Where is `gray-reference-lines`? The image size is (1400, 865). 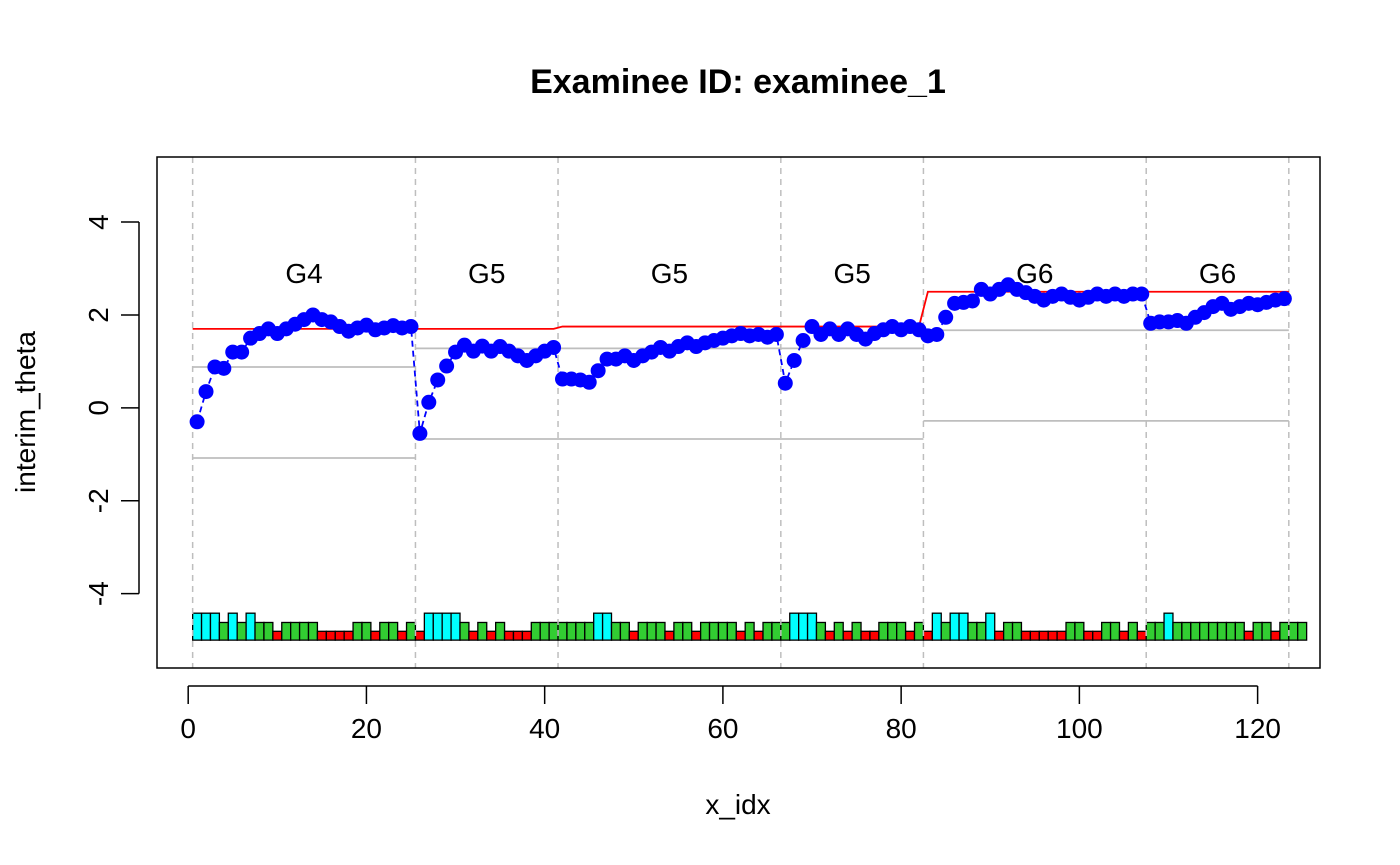
gray-reference-lines is located at coordinates (740, 394).